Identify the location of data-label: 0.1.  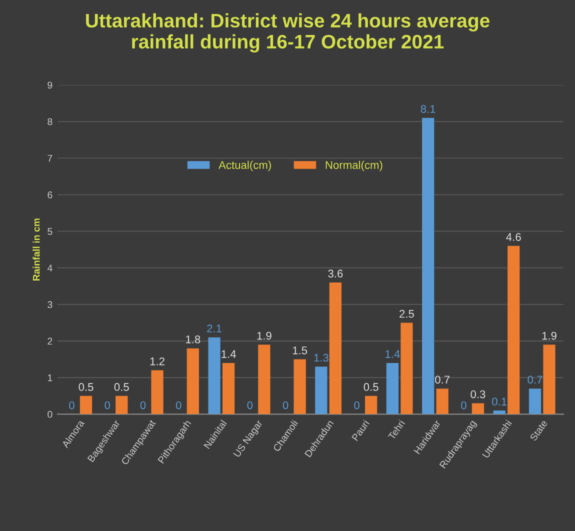
(499, 402).